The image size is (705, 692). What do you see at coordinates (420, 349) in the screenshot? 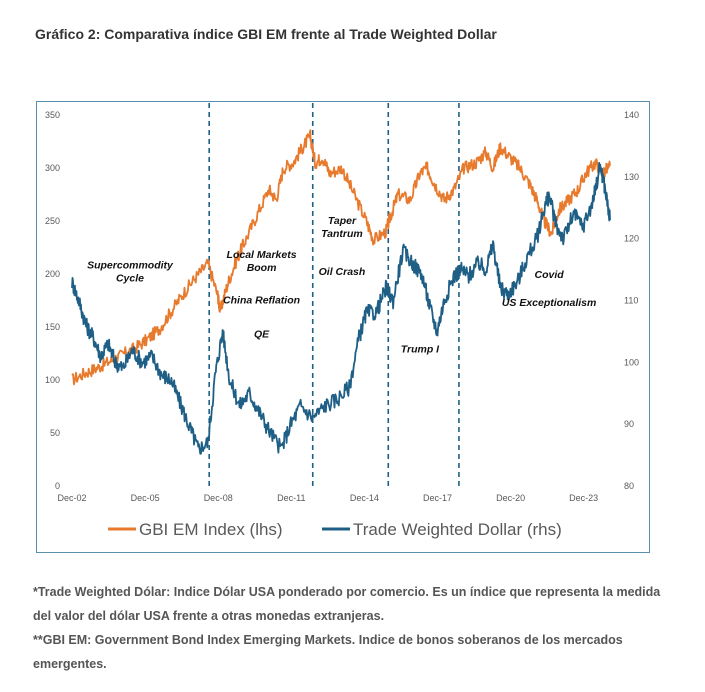
I see `chart-annotation: Trump I` at bounding box center [420, 349].